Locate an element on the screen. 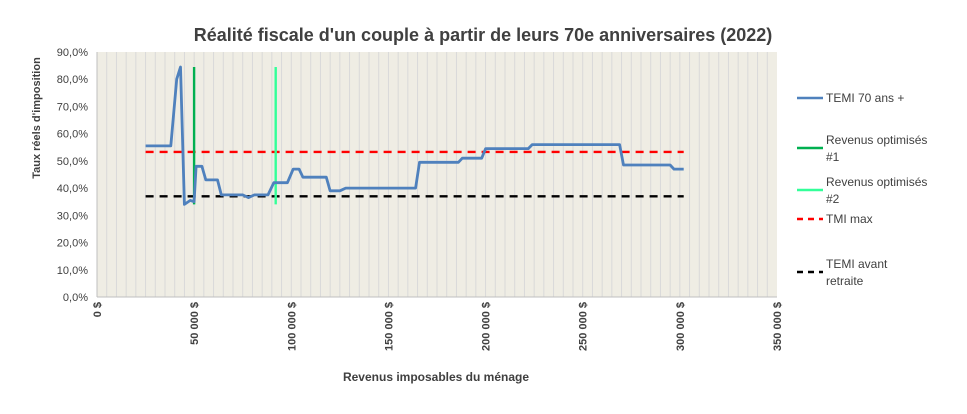  y-tick-label: 0,0% is located at coordinates (75, 298).